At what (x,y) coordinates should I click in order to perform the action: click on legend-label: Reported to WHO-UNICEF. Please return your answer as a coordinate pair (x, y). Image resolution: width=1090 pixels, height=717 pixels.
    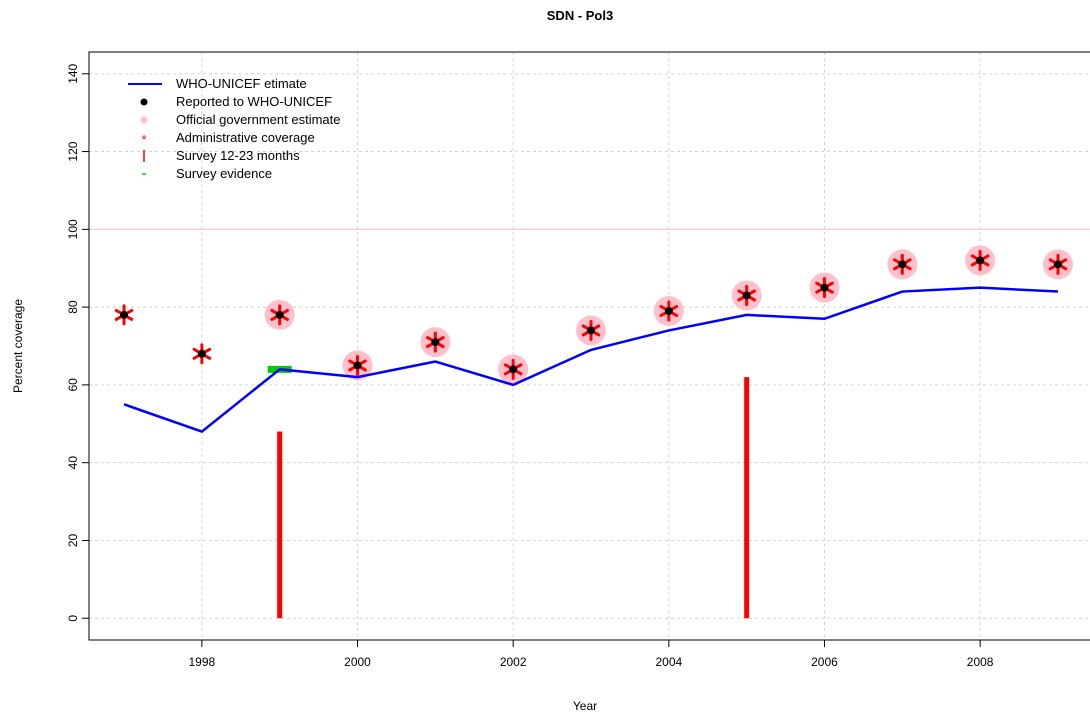
    Looking at the image, I should click on (254, 101).